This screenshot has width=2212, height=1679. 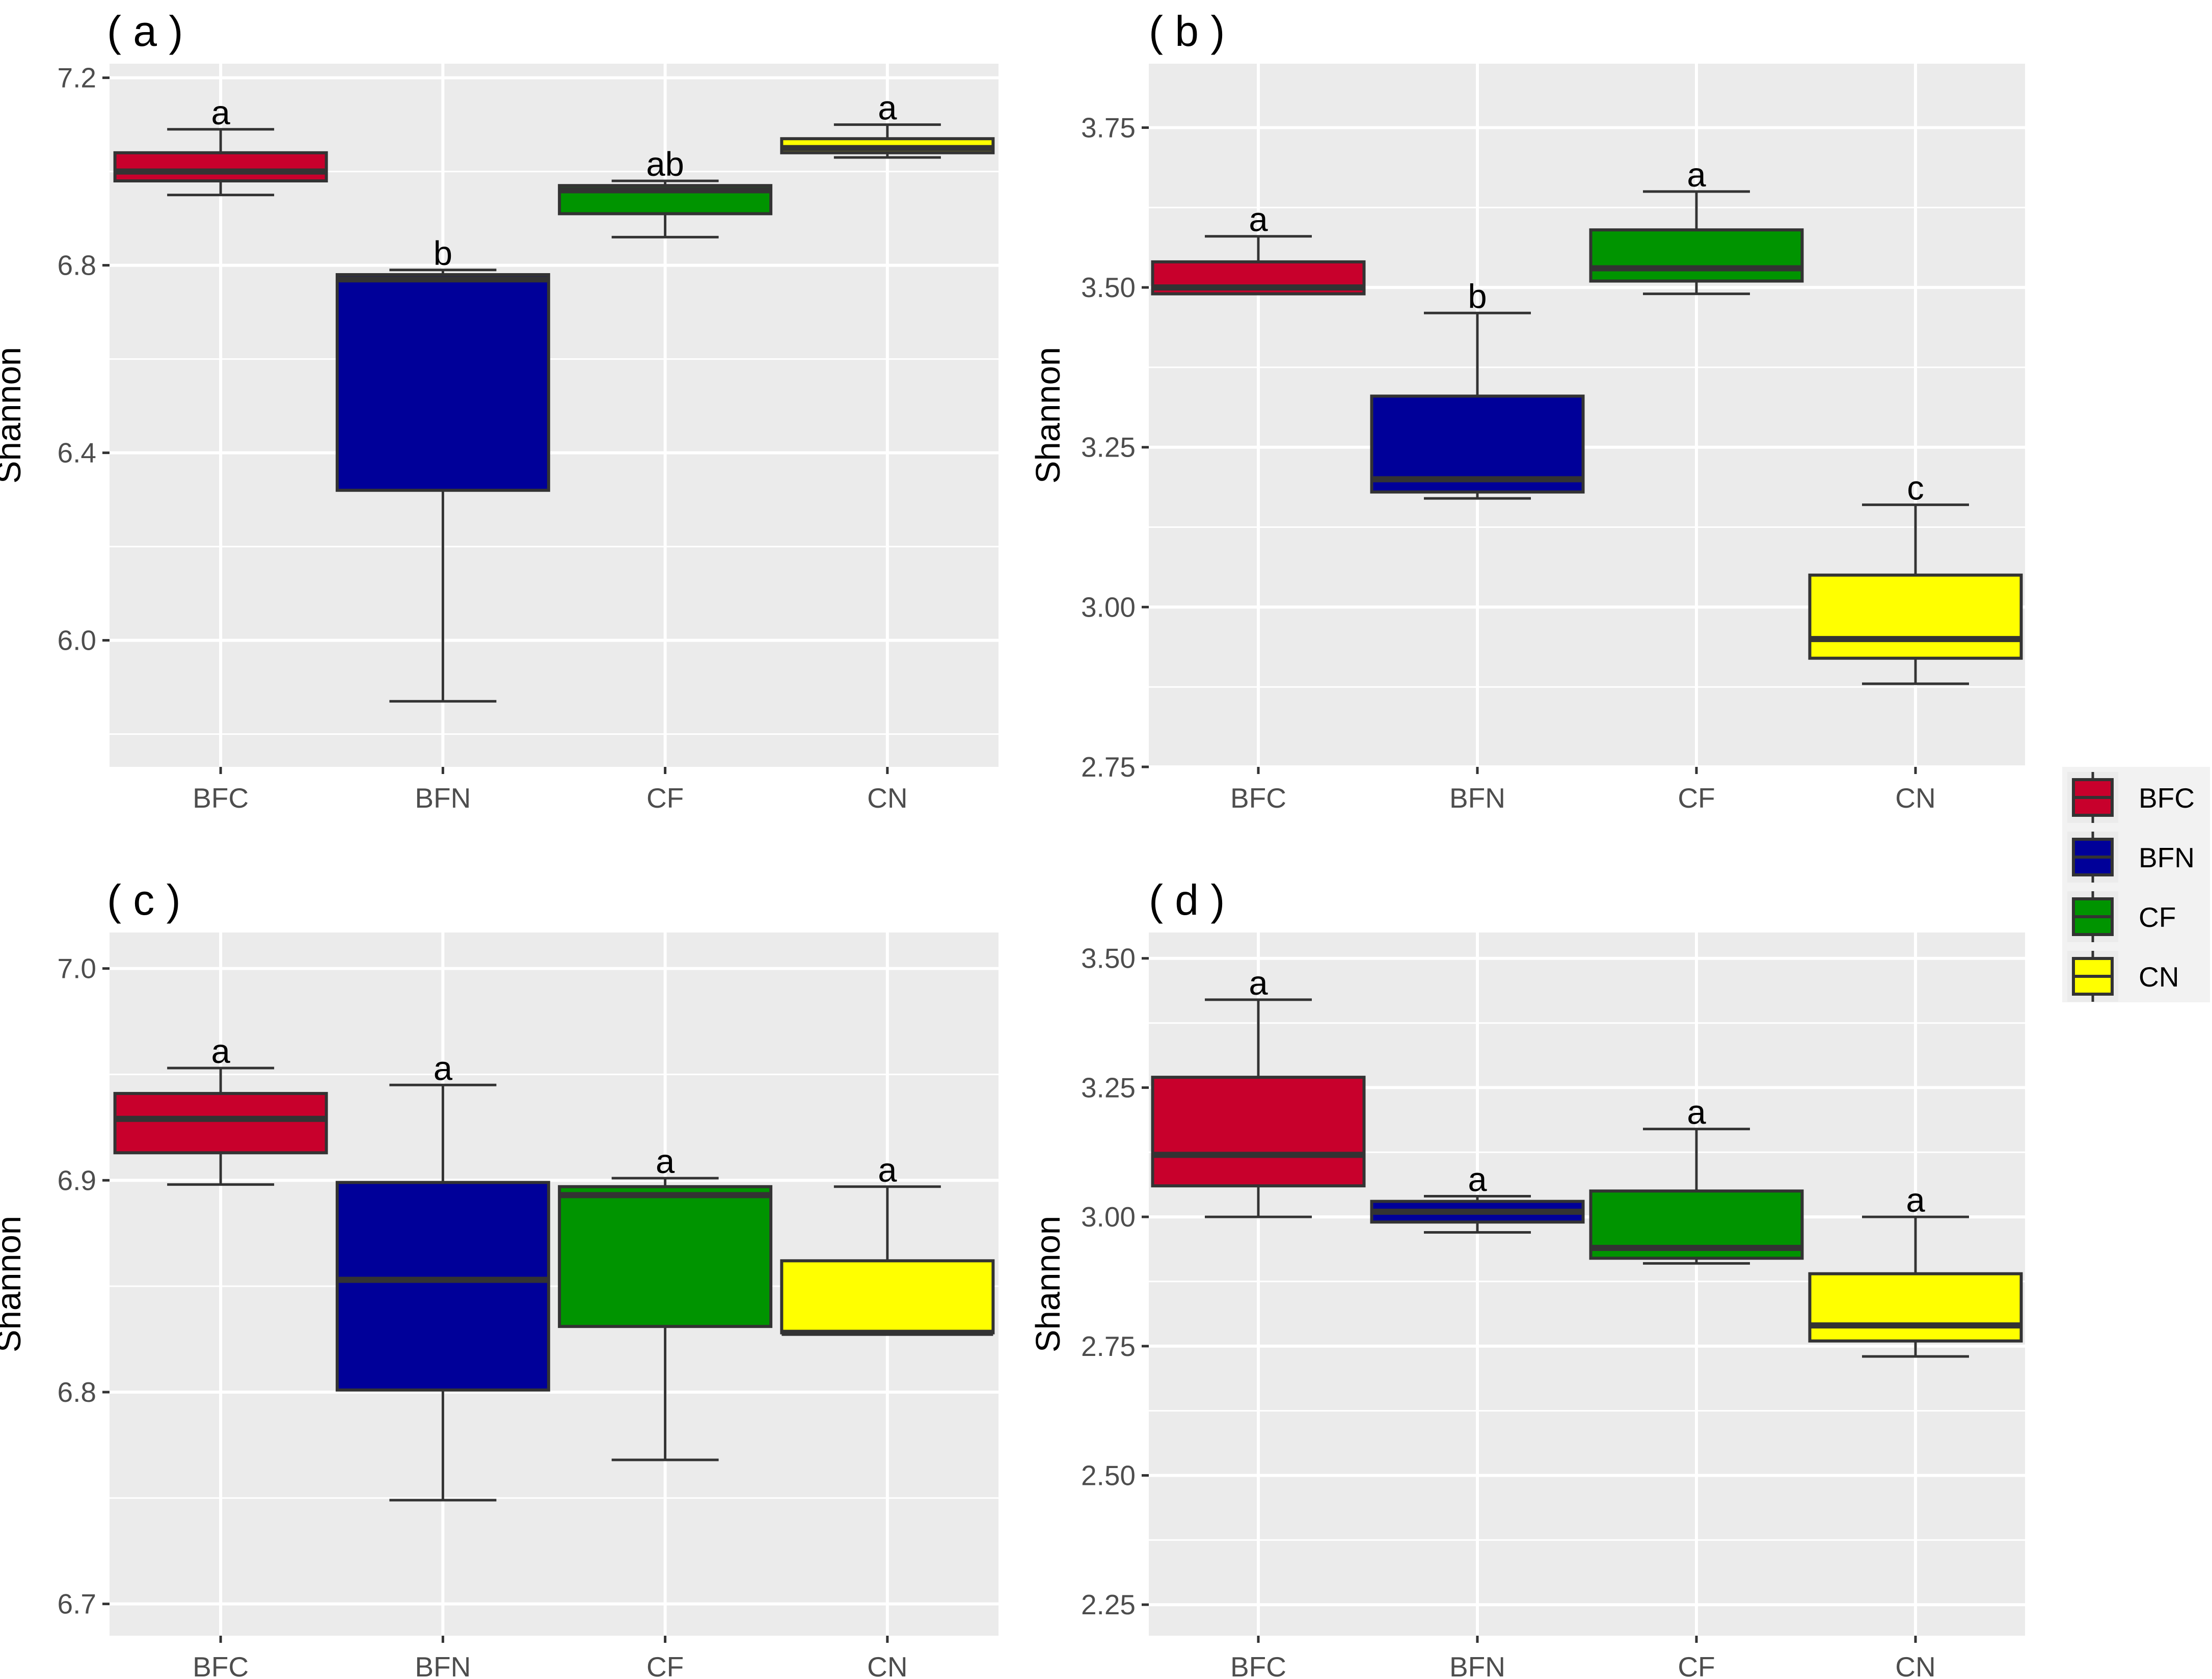 I want to click on legend-label: BFN, so click(x=2167, y=857).